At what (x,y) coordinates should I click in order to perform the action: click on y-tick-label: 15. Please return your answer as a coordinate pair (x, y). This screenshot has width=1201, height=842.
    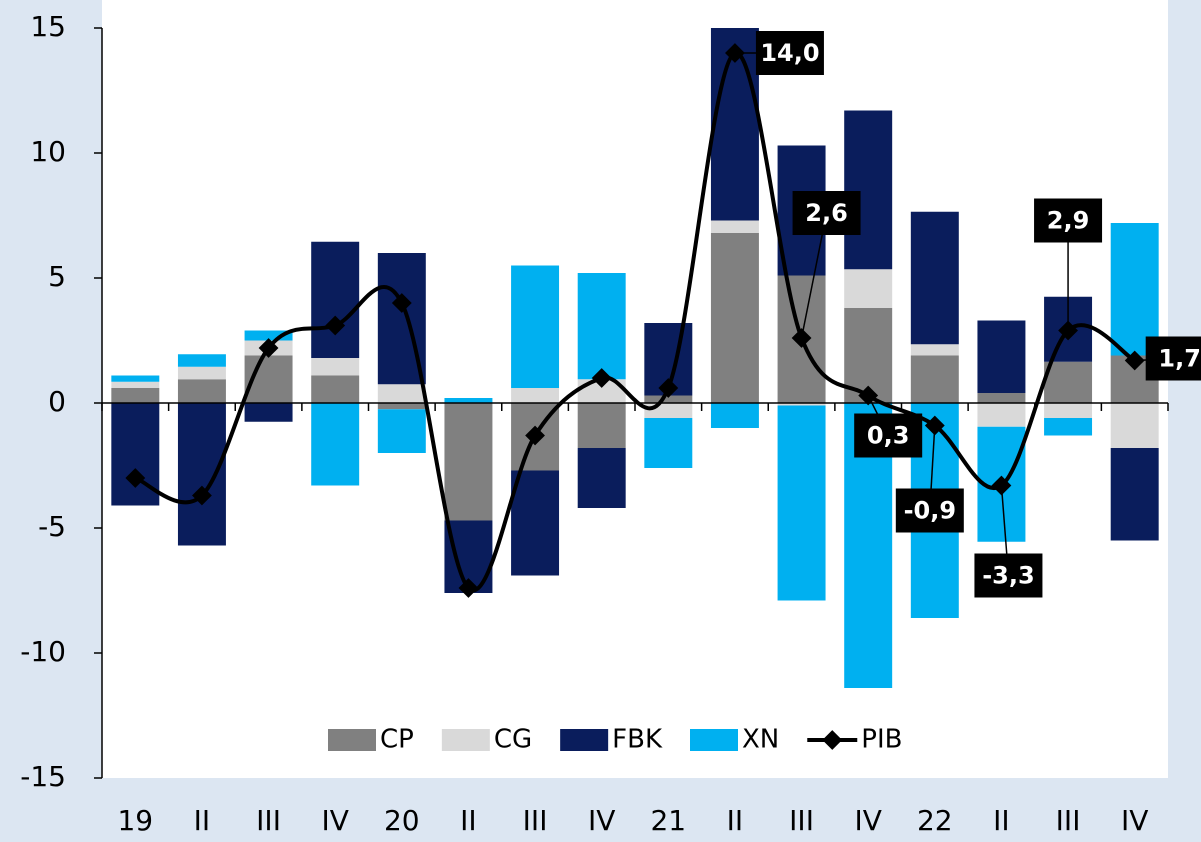
    Looking at the image, I should click on (48, 26).